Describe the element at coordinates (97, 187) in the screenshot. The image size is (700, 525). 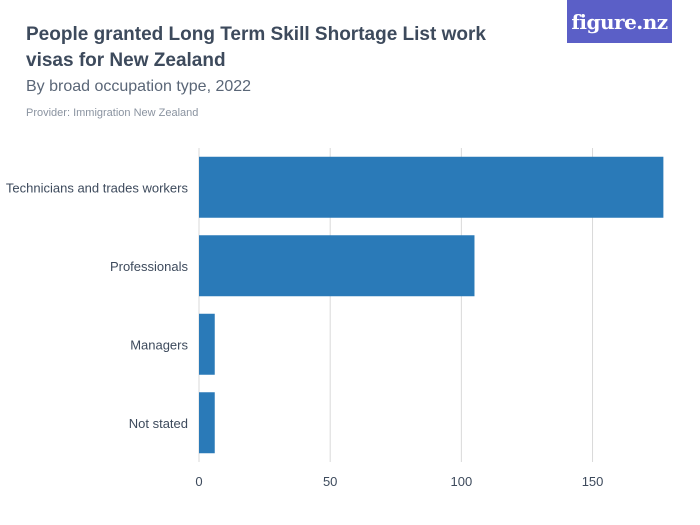
I see `category-label-technicians-and-trades-workers: Technicians and trades workers` at that location.